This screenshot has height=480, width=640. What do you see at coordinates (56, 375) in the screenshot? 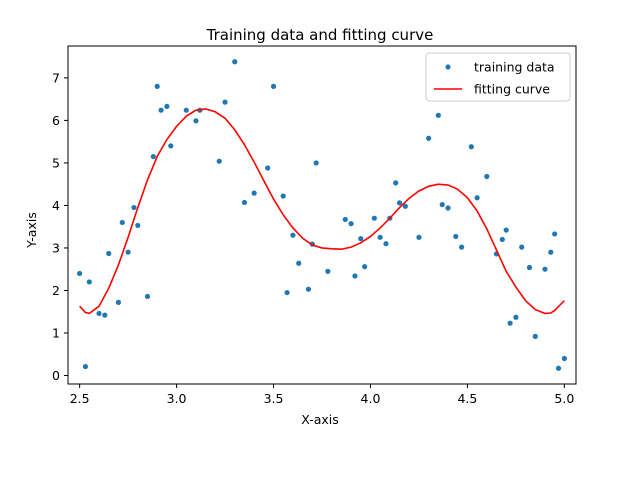
I see `y-tick-label: 0` at bounding box center [56, 375].